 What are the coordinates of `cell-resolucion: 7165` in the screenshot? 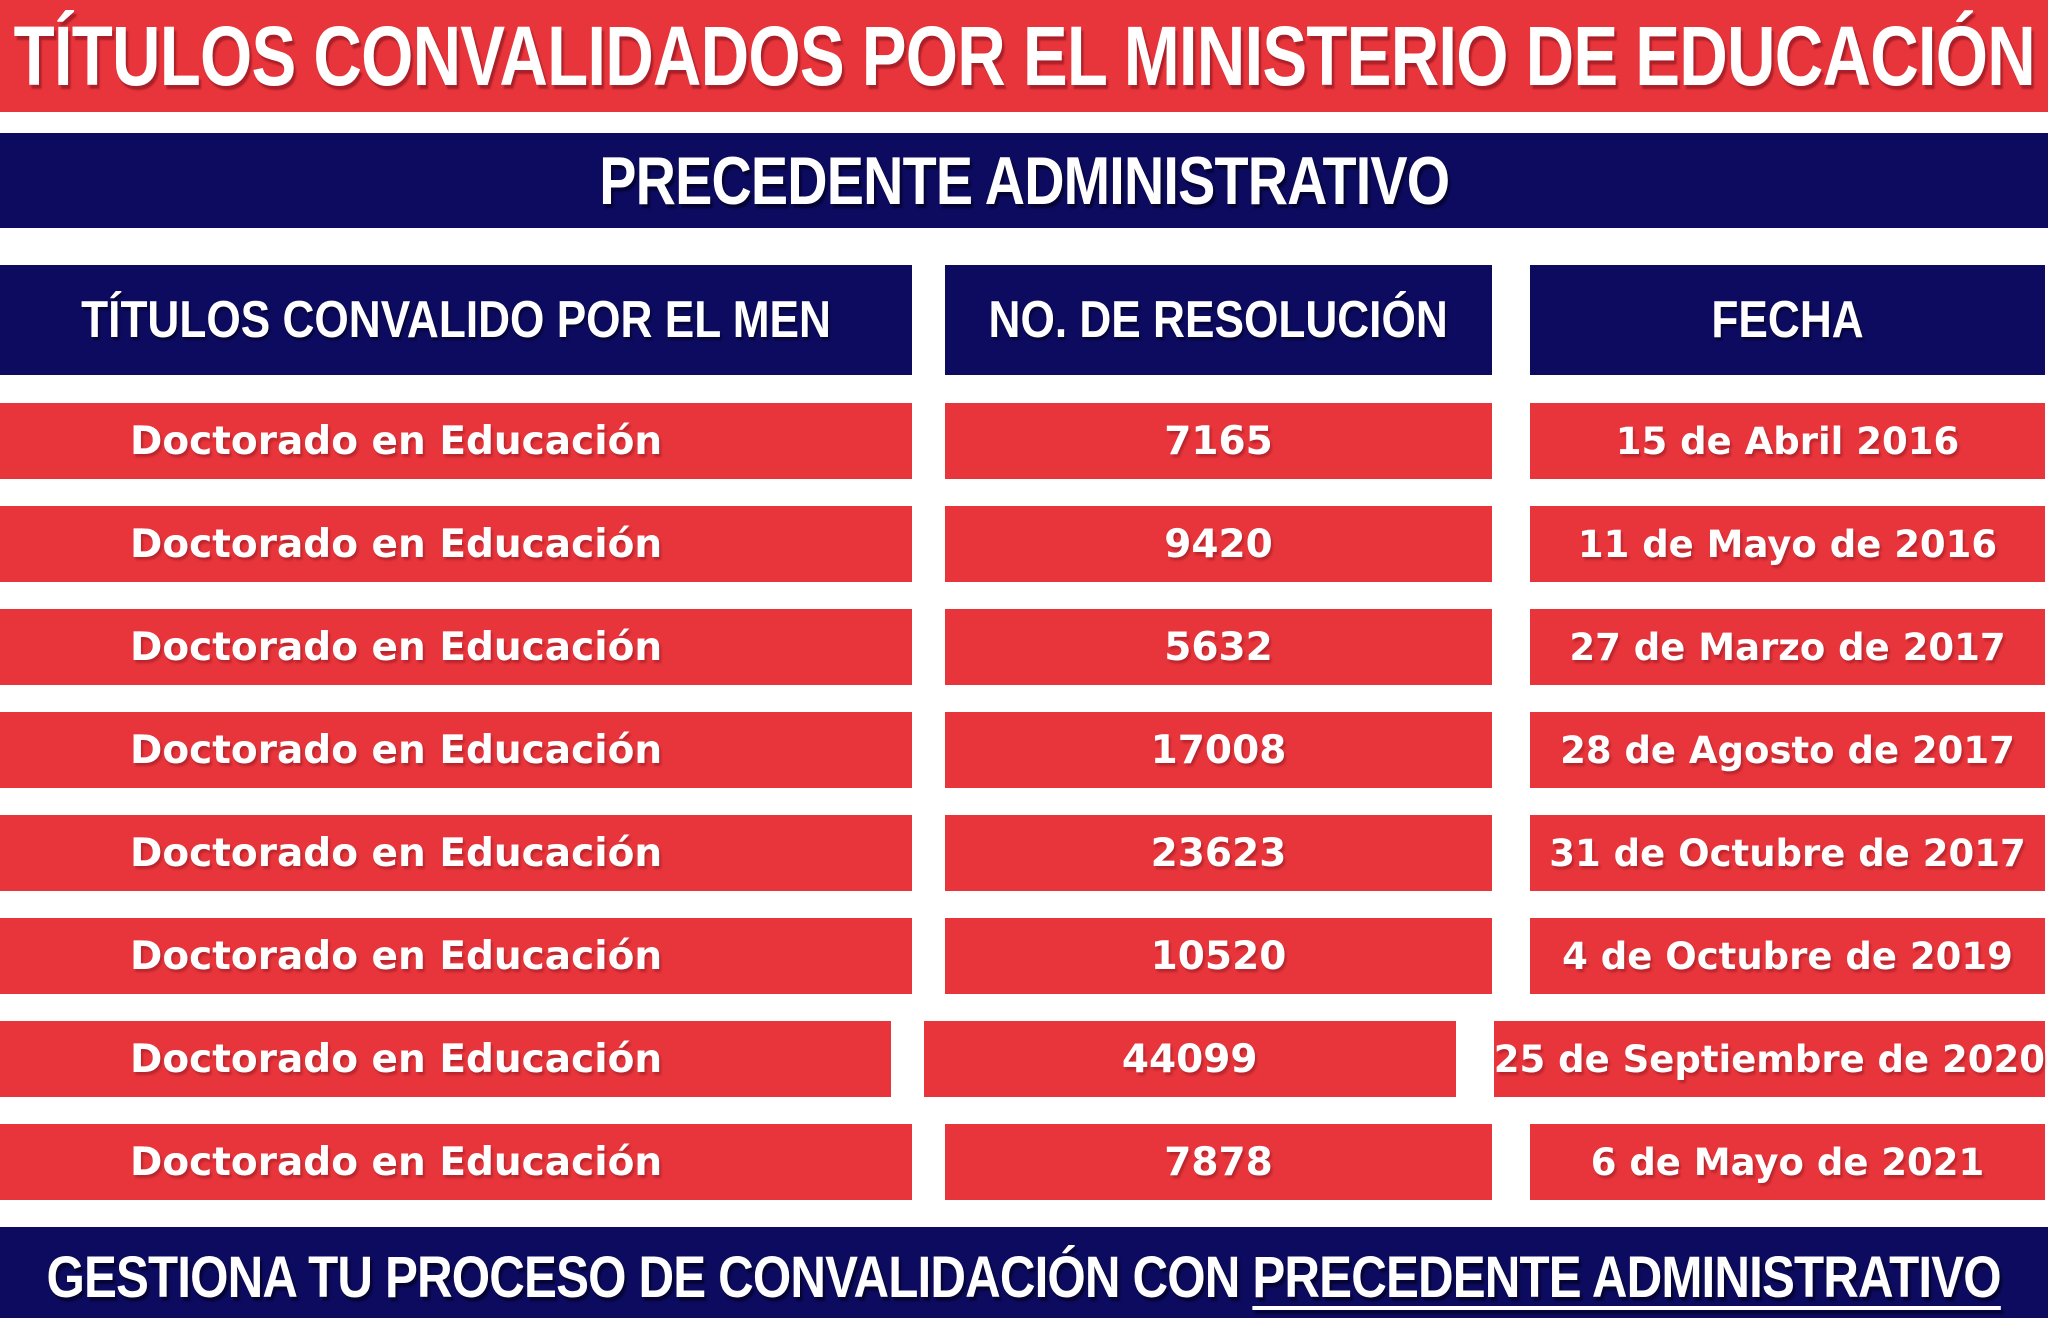 It's located at (1218, 441).